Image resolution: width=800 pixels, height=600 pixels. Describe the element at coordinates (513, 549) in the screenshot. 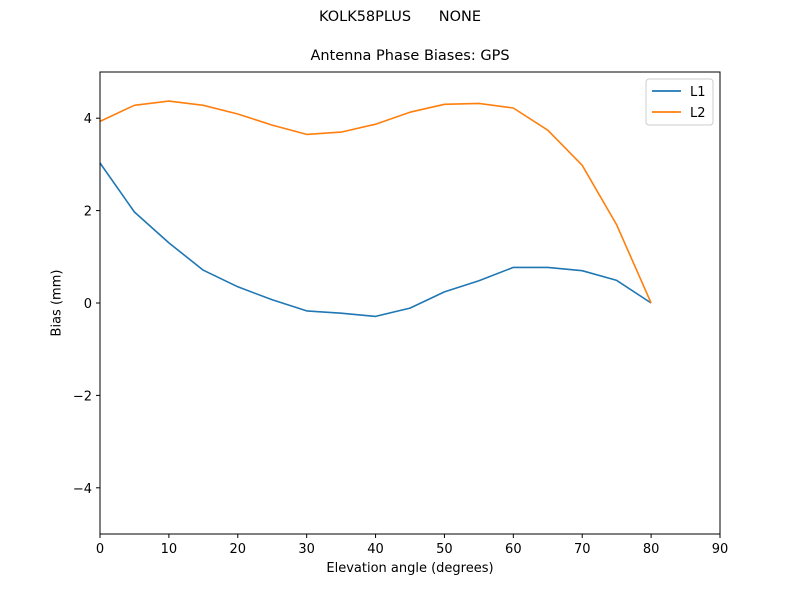

I see `x-tick-label: 60` at that location.